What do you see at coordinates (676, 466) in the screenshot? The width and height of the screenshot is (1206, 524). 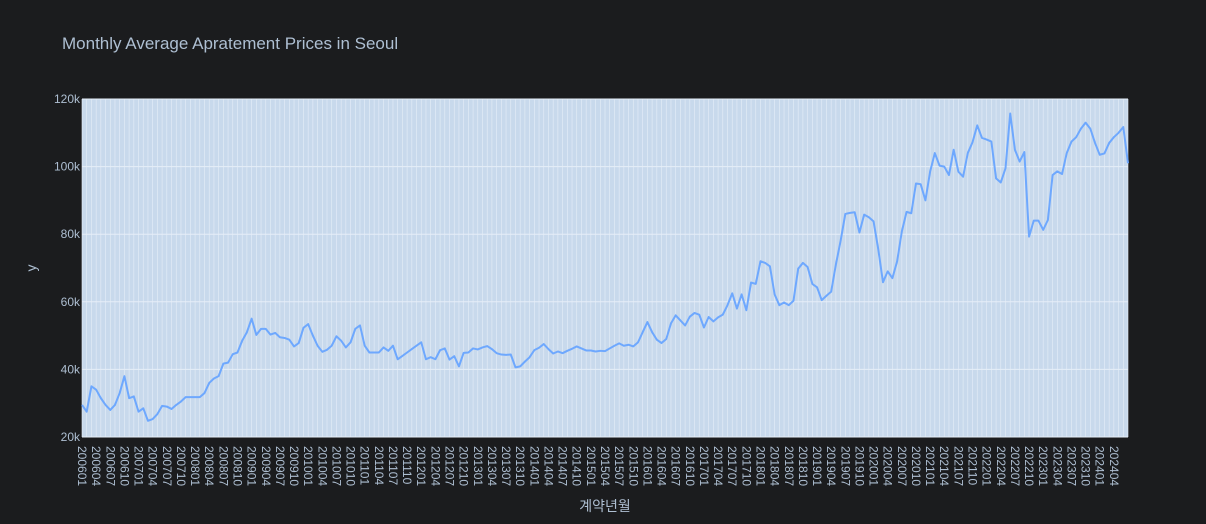 I see `x-tick-label: 201607` at bounding box center [676, 466].